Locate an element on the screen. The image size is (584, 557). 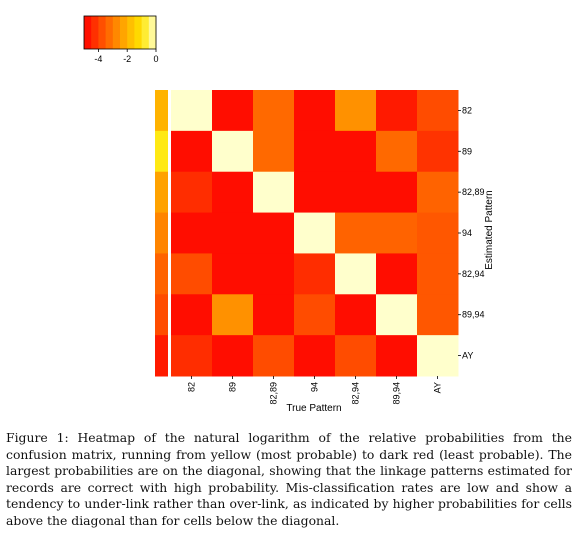
y-tick-label: 94 is located at coordinates (467, 233).